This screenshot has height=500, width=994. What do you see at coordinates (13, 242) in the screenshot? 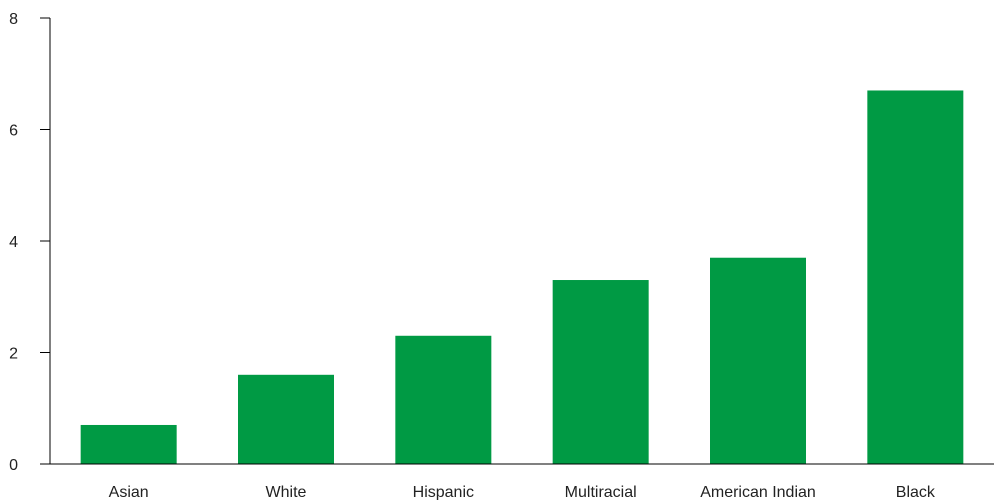
I see `y-tick-label: 4` at bounding box center [13, 242].